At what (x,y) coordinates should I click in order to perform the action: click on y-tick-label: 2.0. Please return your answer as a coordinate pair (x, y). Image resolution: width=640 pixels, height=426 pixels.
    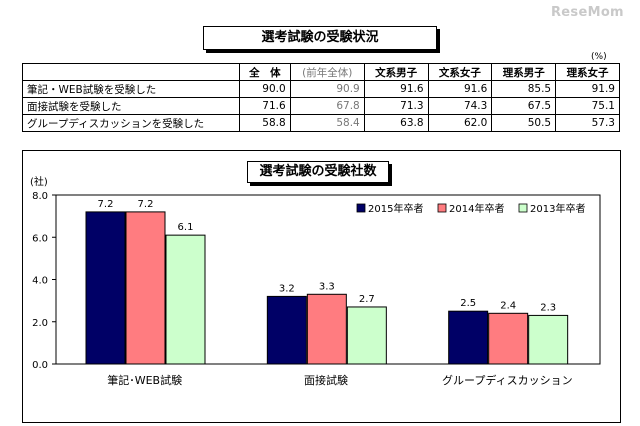
    Looking at the image, I should click on (40, 323).